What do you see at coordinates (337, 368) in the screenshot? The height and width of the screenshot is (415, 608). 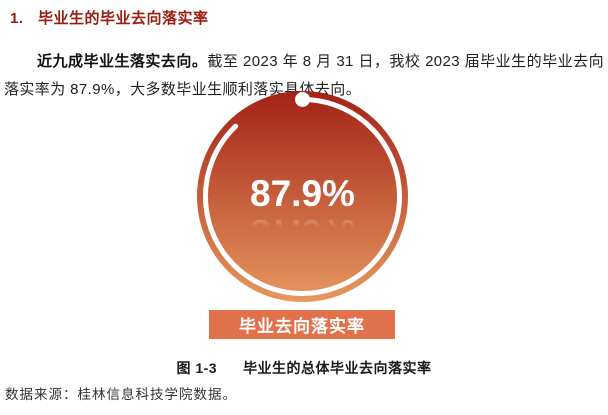 I see `figure-title: 毕业生的总体毕业去向落实率` at bounding box center [337, 368].